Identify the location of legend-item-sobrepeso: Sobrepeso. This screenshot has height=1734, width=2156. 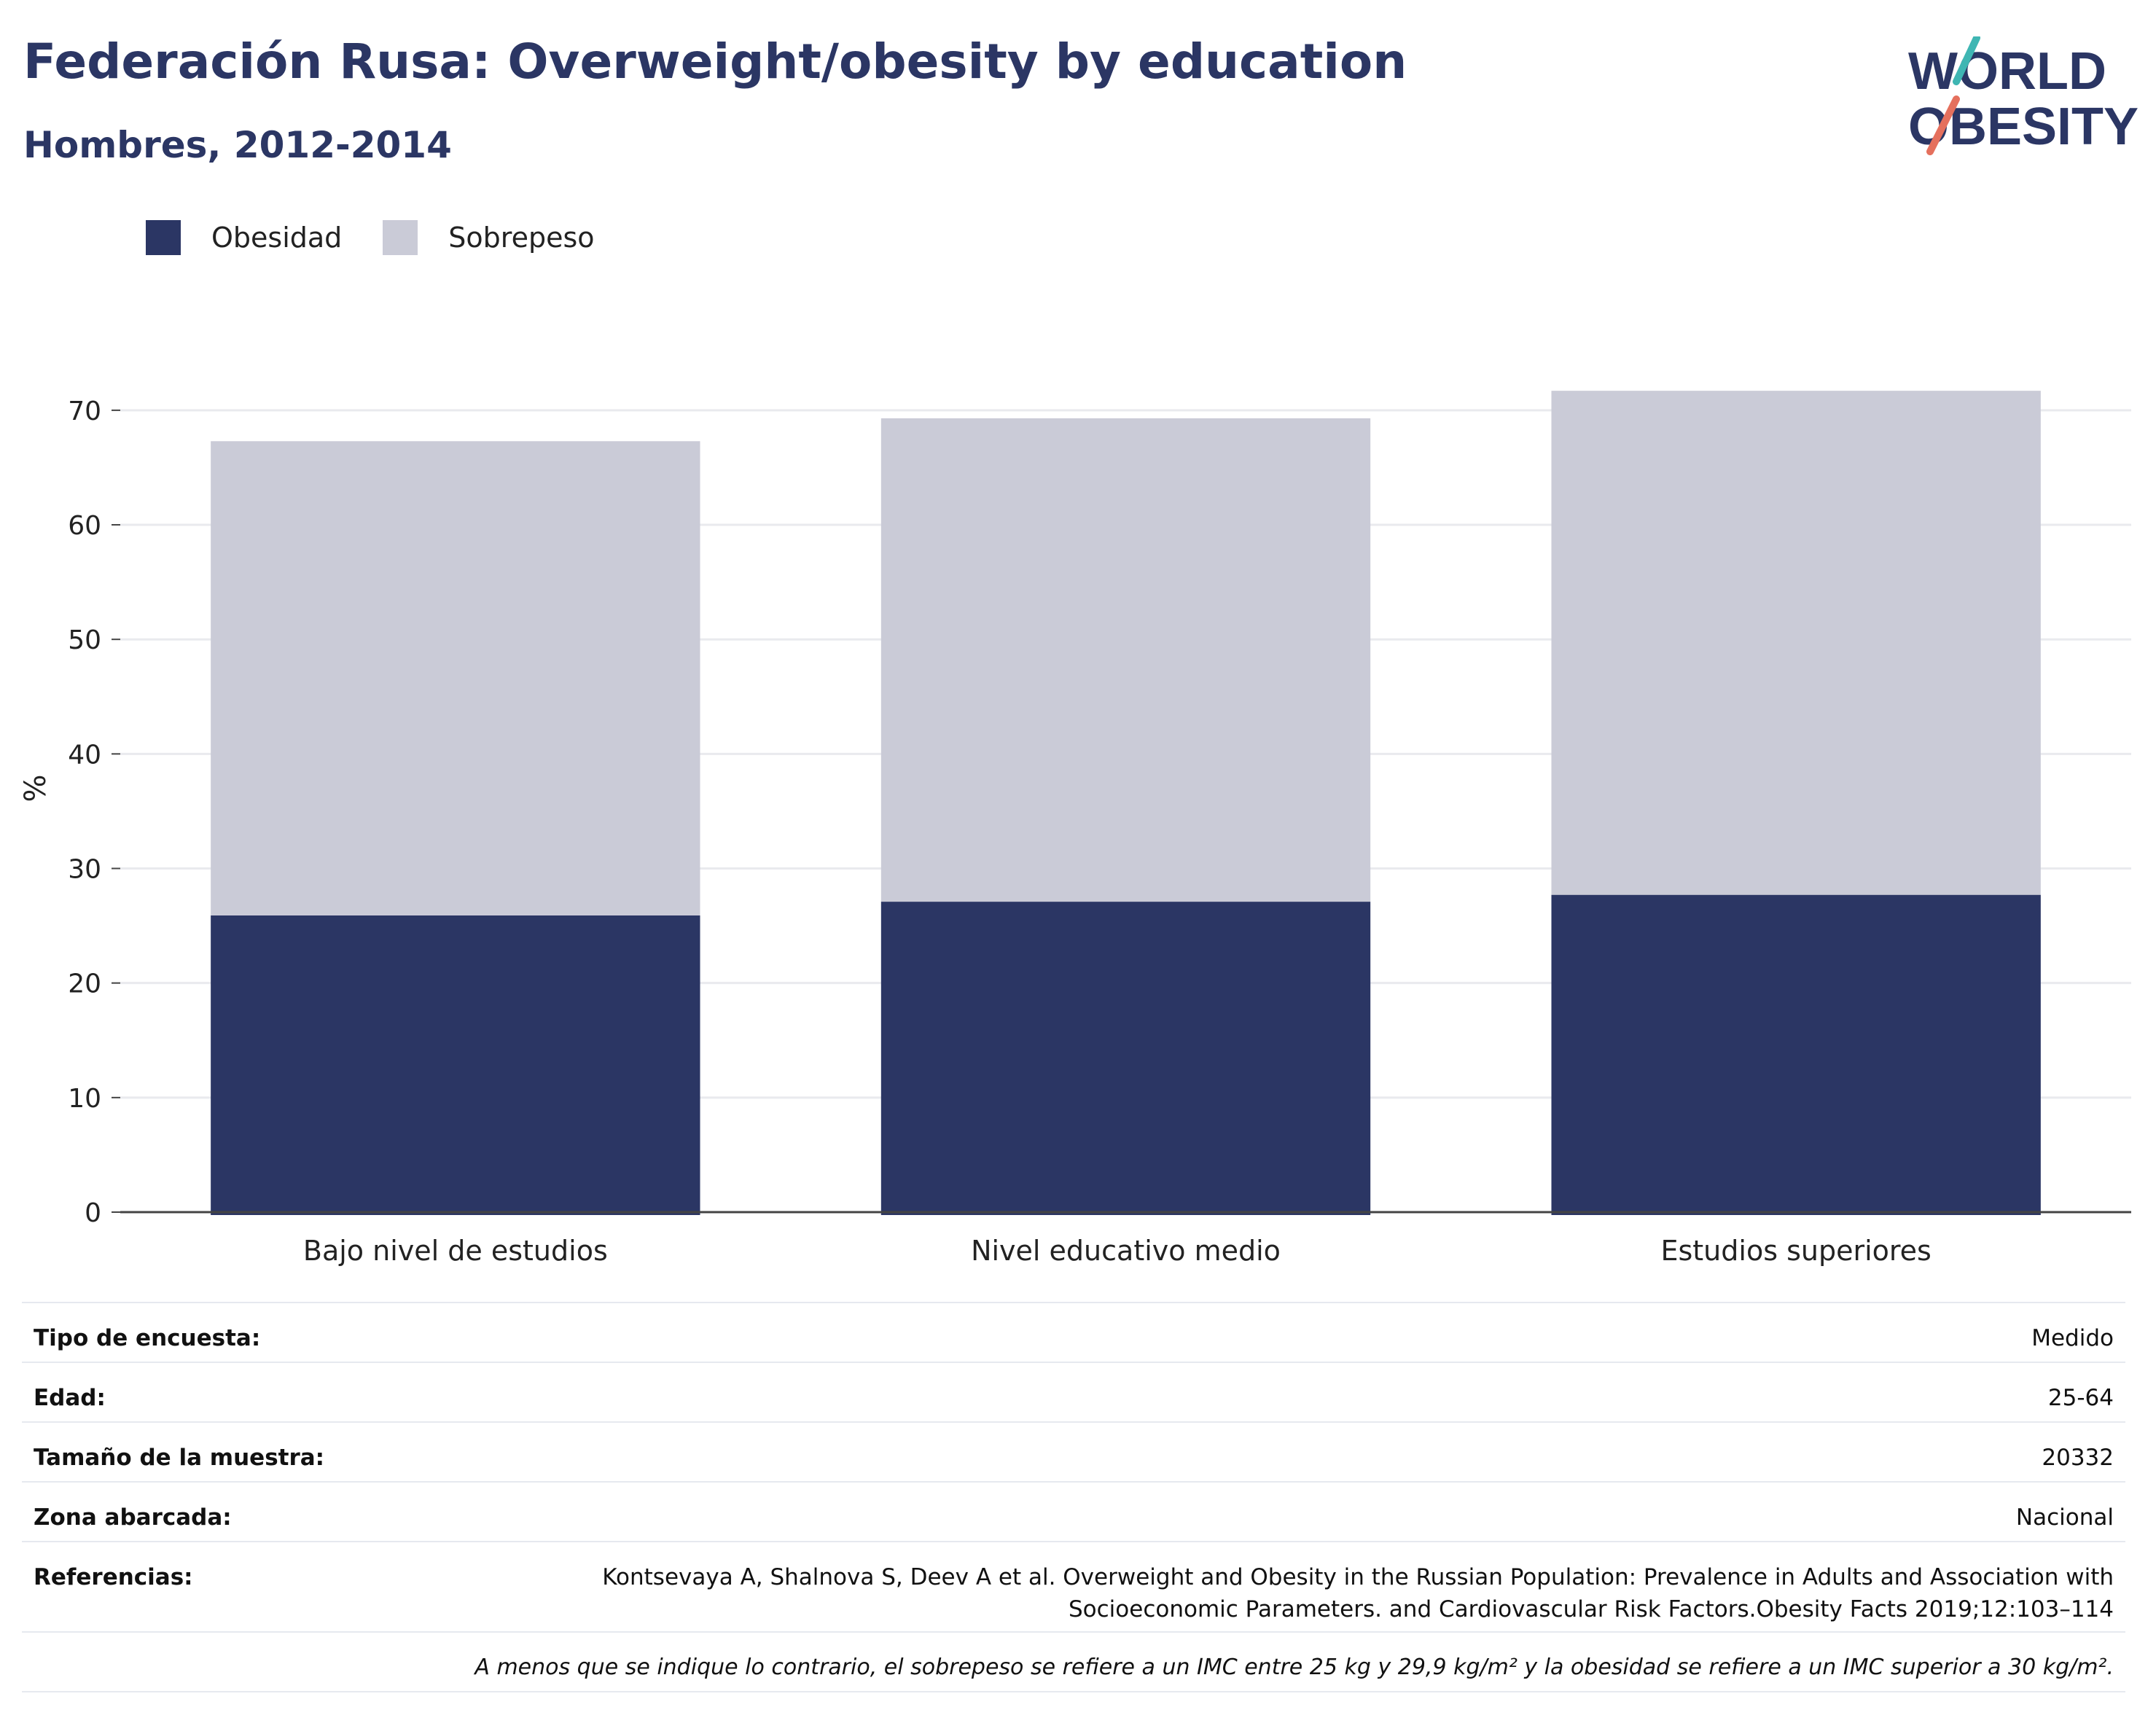
(489, 238).